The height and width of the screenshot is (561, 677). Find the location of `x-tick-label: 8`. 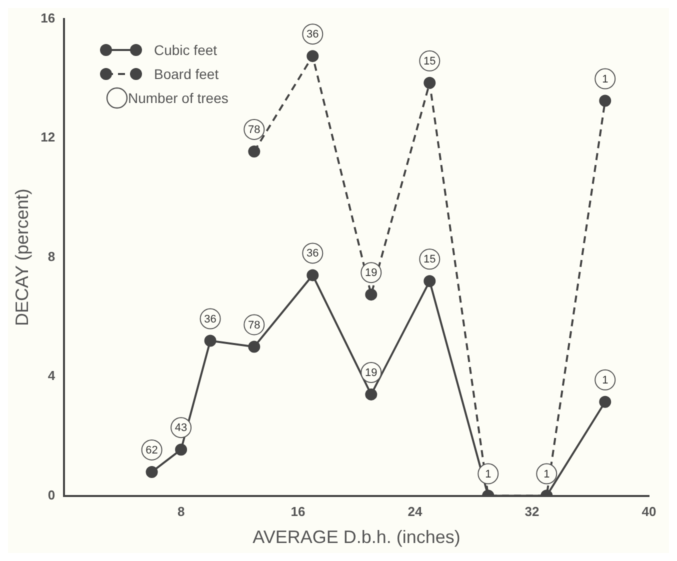

x-tick-label: 8 is located at coordinates (181, 512).